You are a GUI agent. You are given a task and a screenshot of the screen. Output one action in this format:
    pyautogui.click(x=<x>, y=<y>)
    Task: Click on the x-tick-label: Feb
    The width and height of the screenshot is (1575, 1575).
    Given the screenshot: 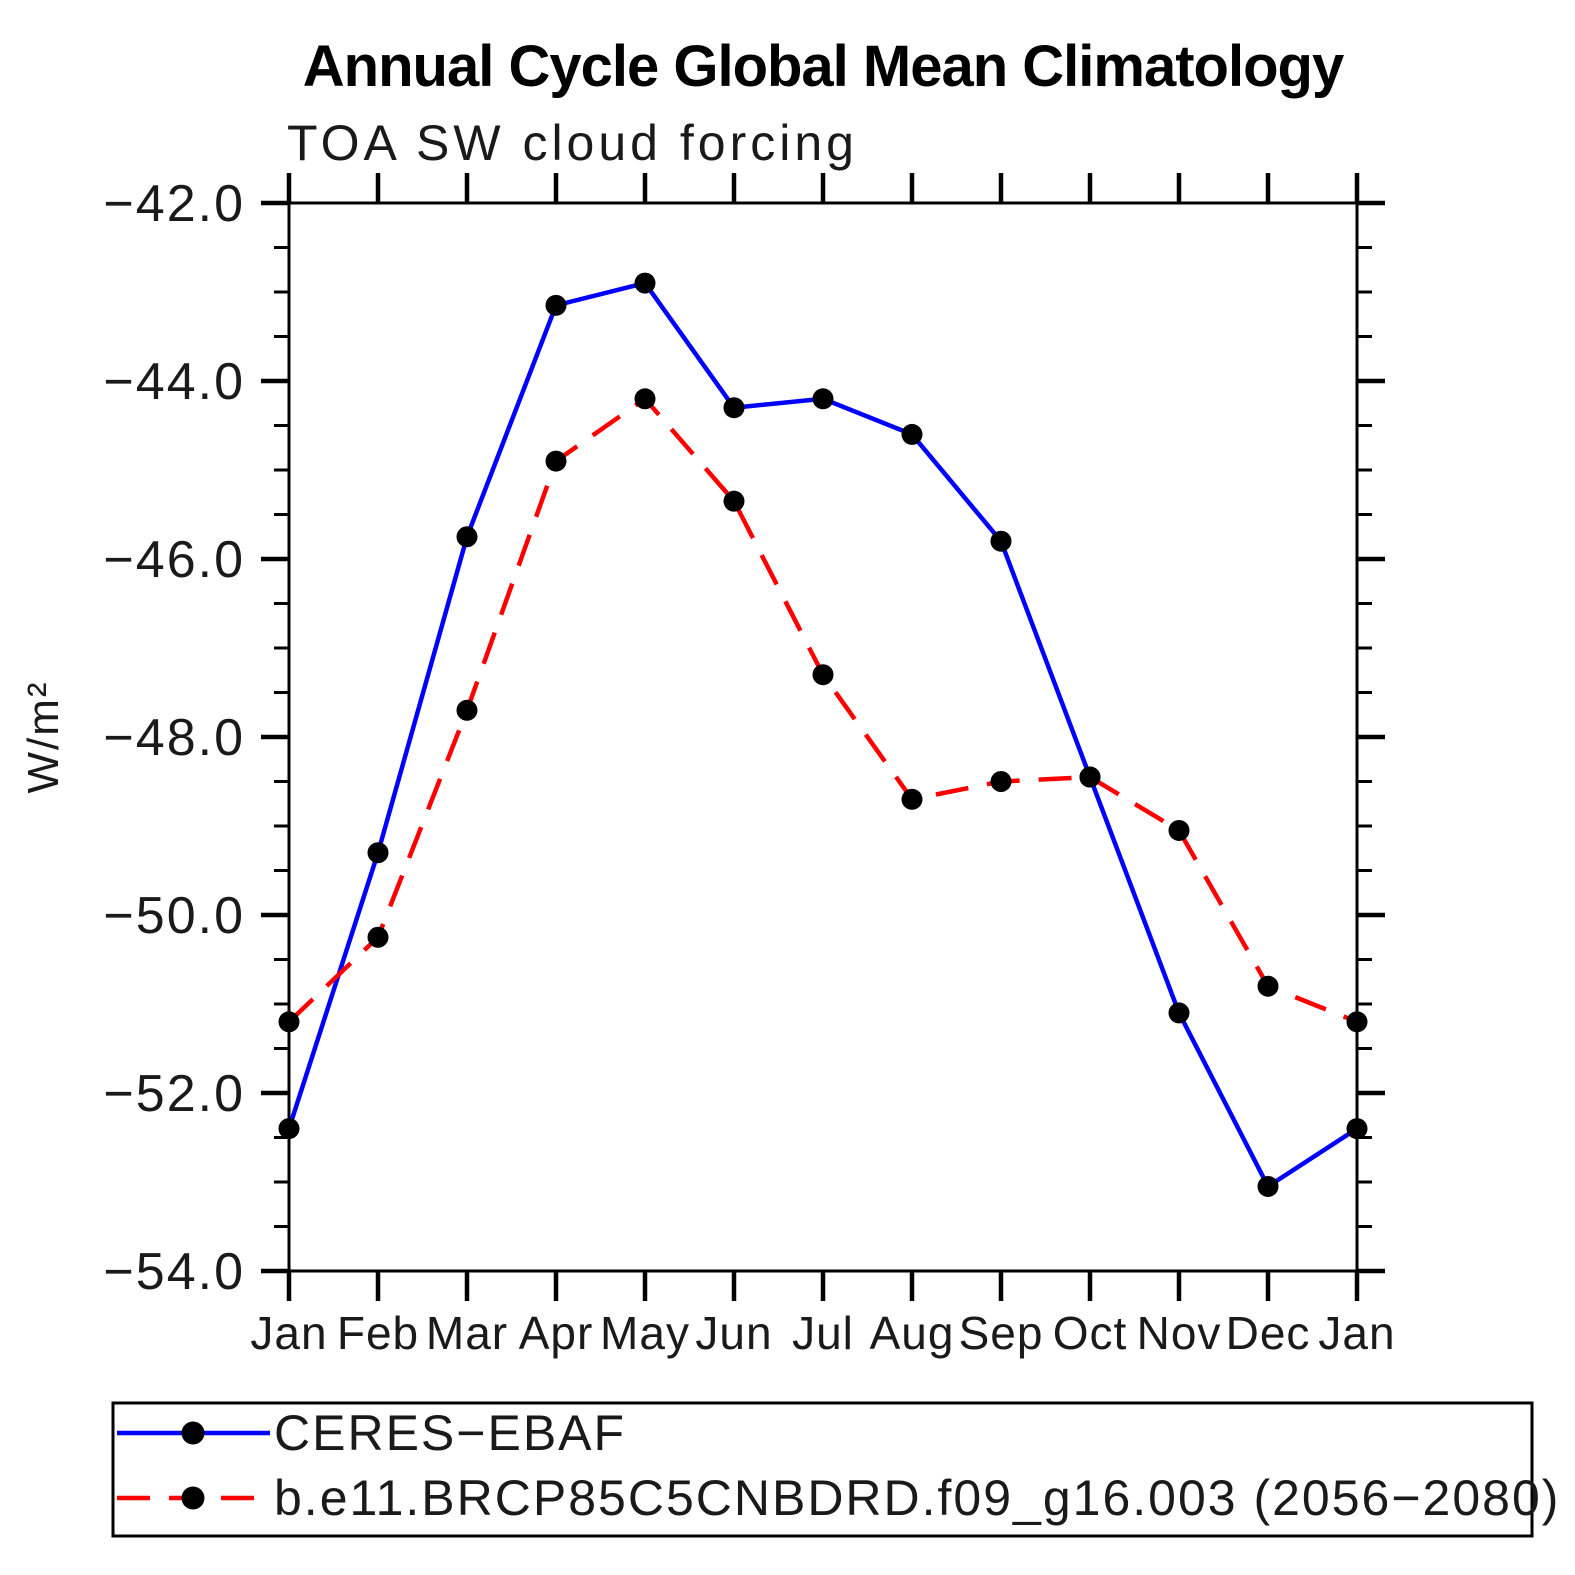 What is the action you would take?
    pyautogui.click(x=378, y=1333)
    